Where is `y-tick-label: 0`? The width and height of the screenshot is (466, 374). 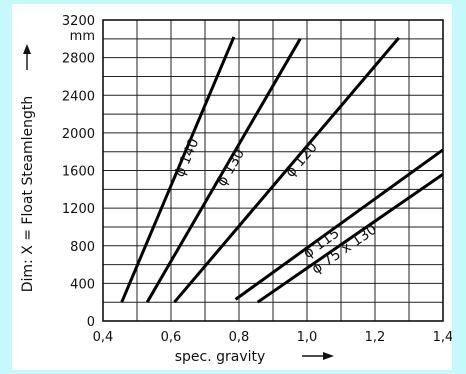 y-tick-label: 0 is located at coordinates (91, 322).